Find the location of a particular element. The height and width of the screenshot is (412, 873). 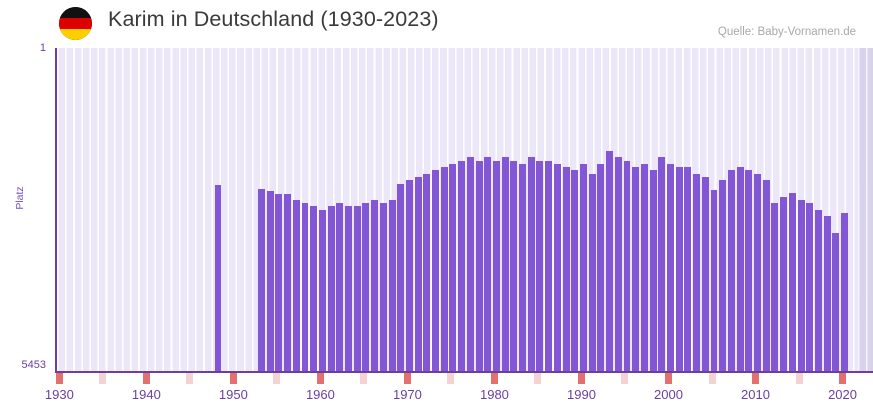

source-attribution: Quelle: Baby-Vornamen.de is located at coordinates (786, 32).